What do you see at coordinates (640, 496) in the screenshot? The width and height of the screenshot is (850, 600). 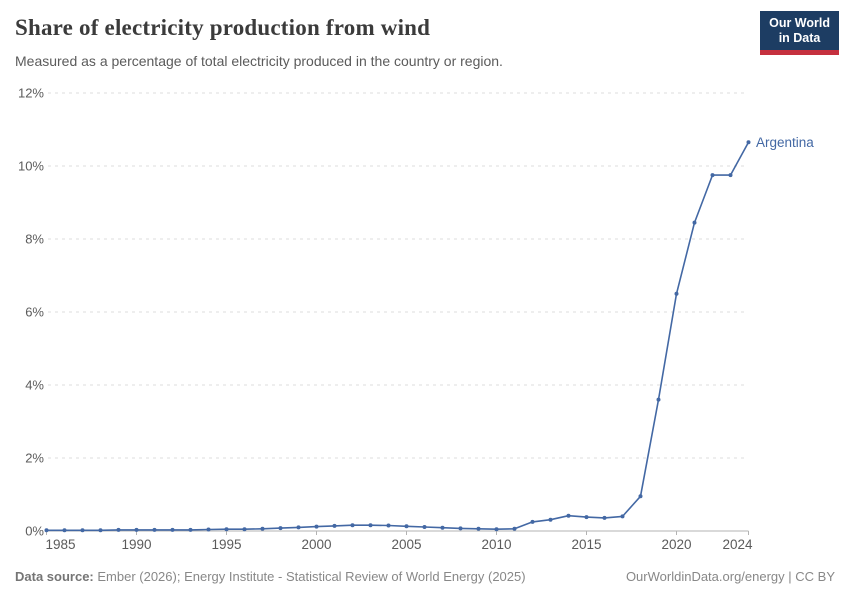 I see `data-point-2018` at bounding box center [640, 496].